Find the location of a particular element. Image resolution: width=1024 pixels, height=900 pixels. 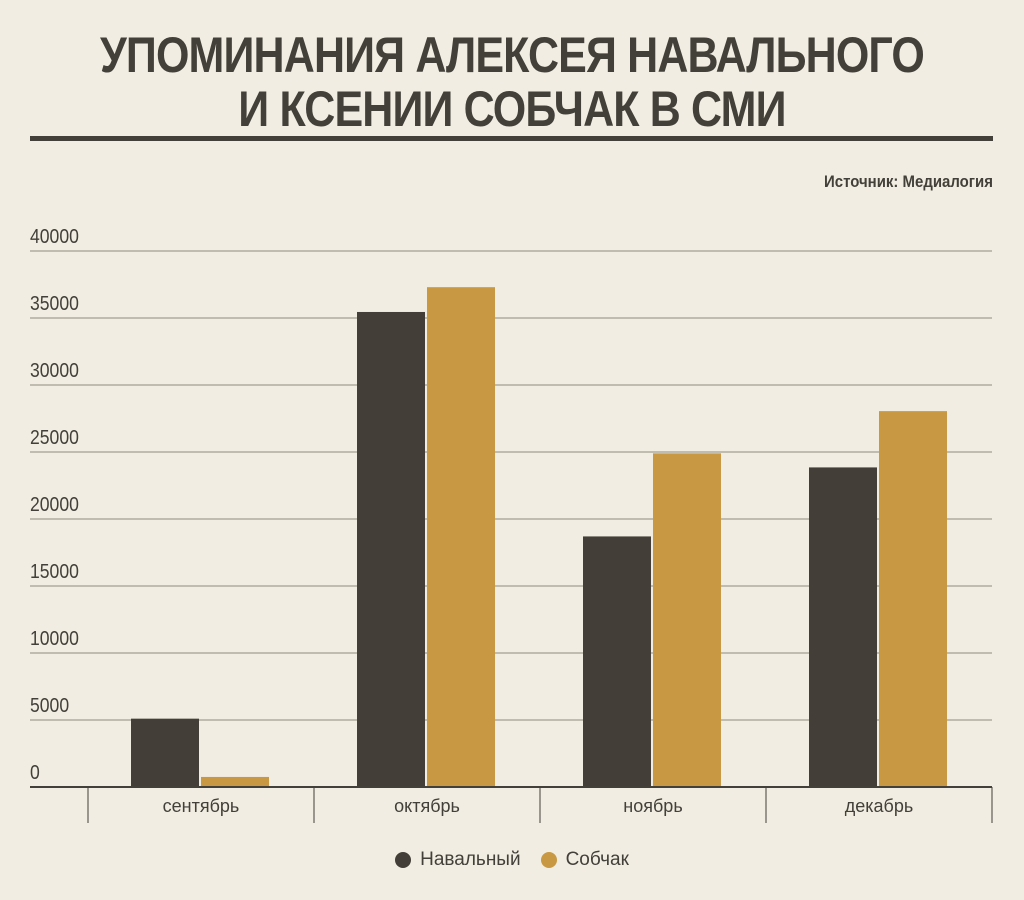

y-tick-label: 20000 is located at coordinates (54, 504).